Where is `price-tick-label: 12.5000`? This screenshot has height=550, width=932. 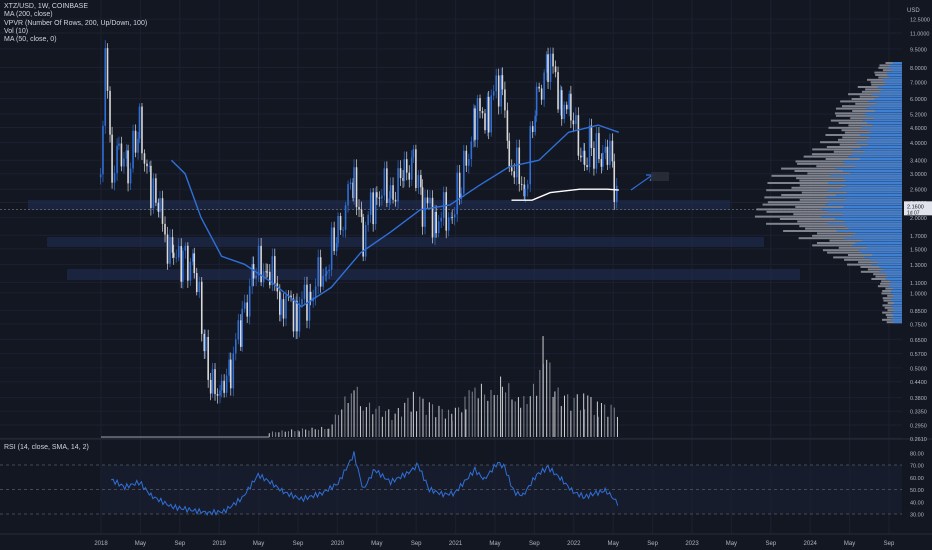 price-tick-label: 12.5000 is located at coordinates (920, 21).